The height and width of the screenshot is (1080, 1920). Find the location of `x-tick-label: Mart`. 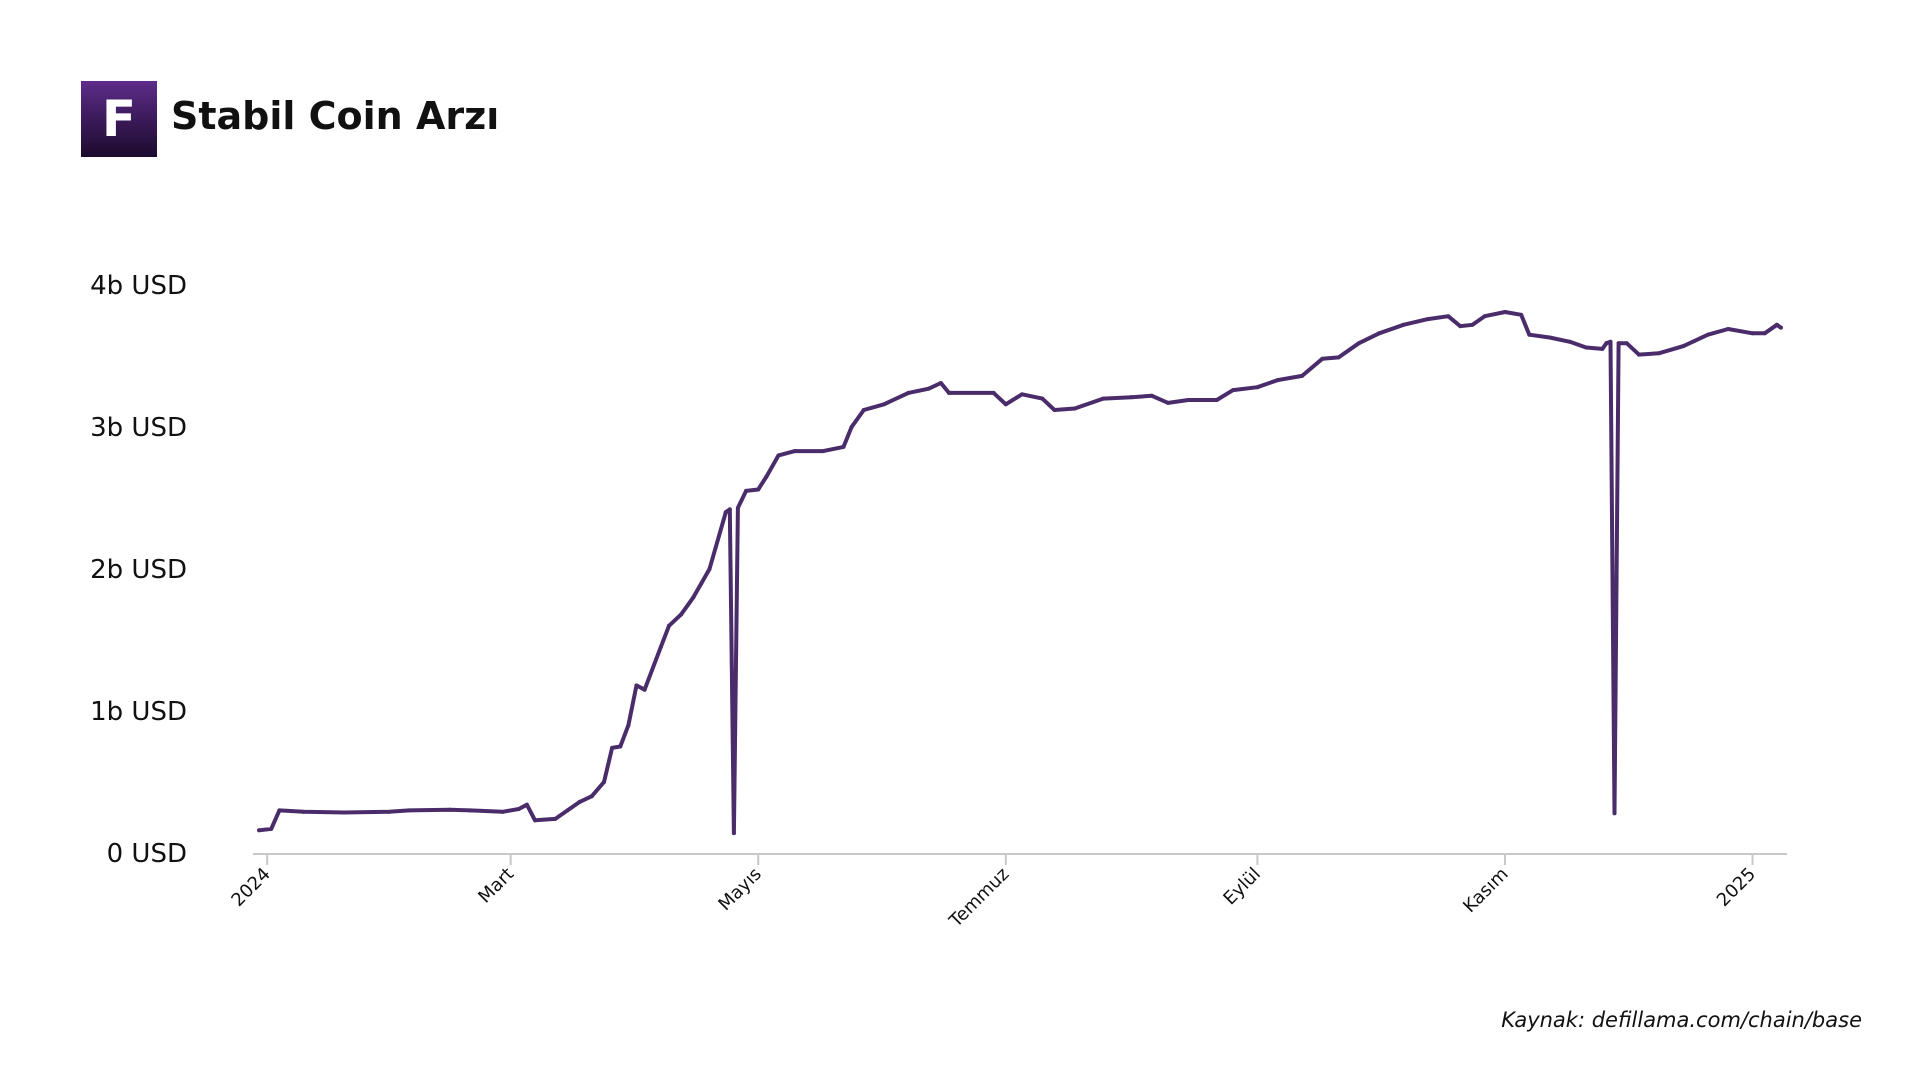

x-tick-label: Mart is located at coordinates (496, 886).